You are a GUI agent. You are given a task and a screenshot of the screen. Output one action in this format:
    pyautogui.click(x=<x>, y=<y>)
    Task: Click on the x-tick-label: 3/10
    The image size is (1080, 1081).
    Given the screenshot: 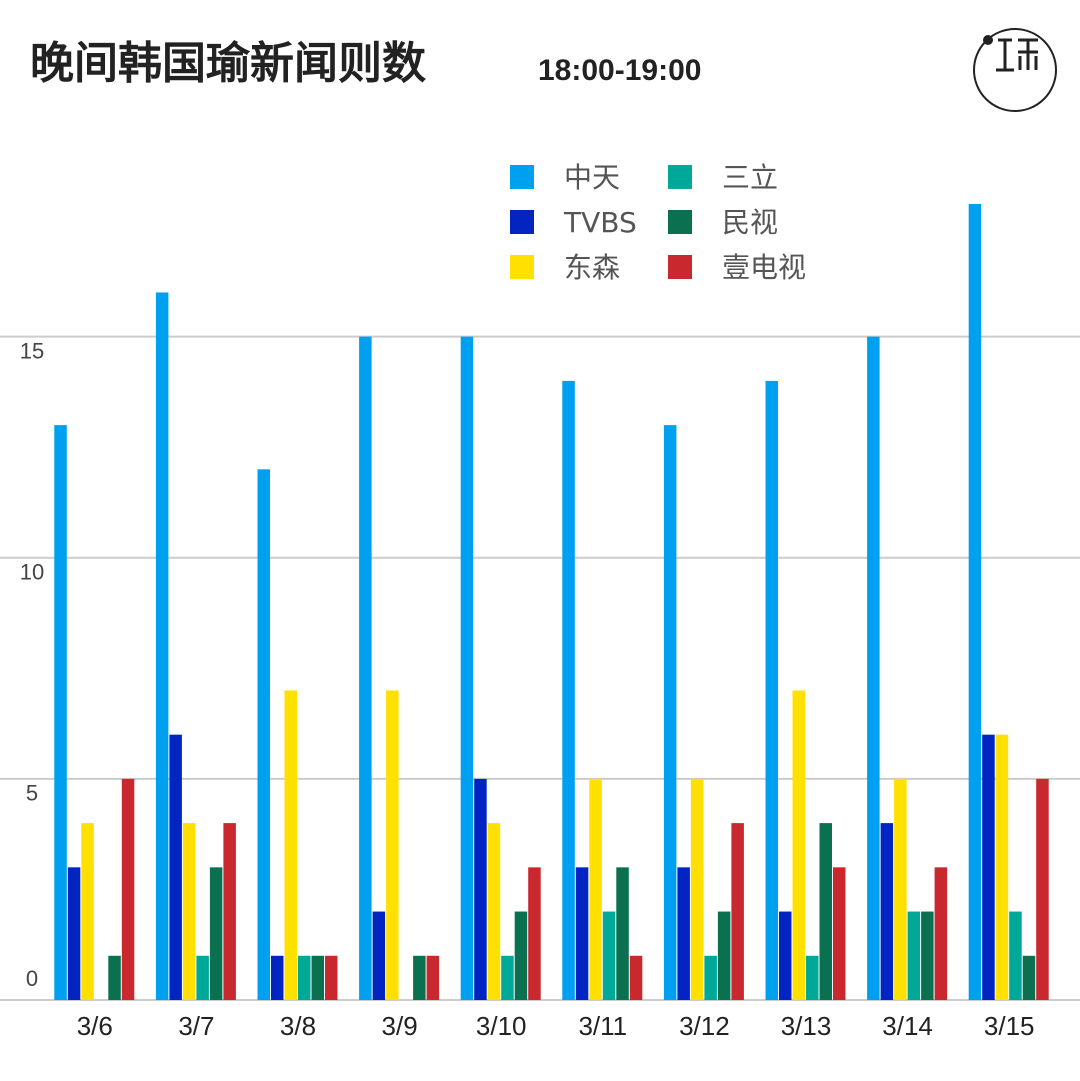 What is the action you would take?
    pyautogui.click(x=501, y=1026)
    